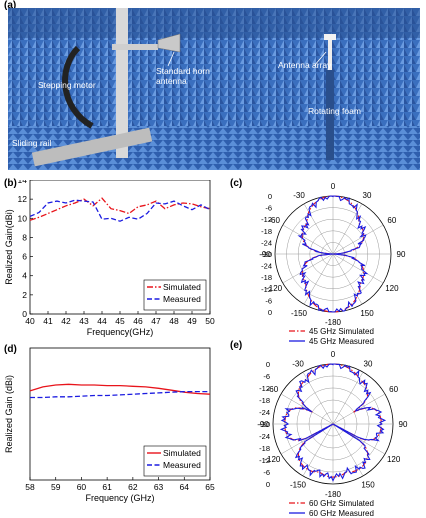 The width and height of the screenshot is (426, 518). I want to click on panel-label-d: (d), so click(10, 349).